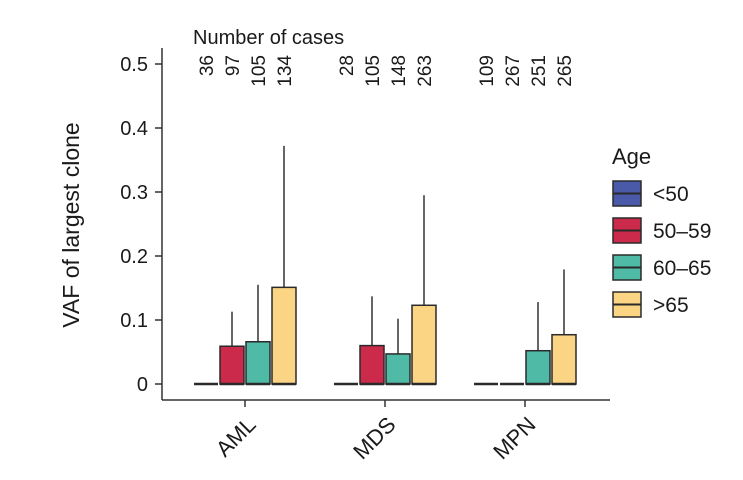  I want to click on case-count-label: 28, so click(347, 65).